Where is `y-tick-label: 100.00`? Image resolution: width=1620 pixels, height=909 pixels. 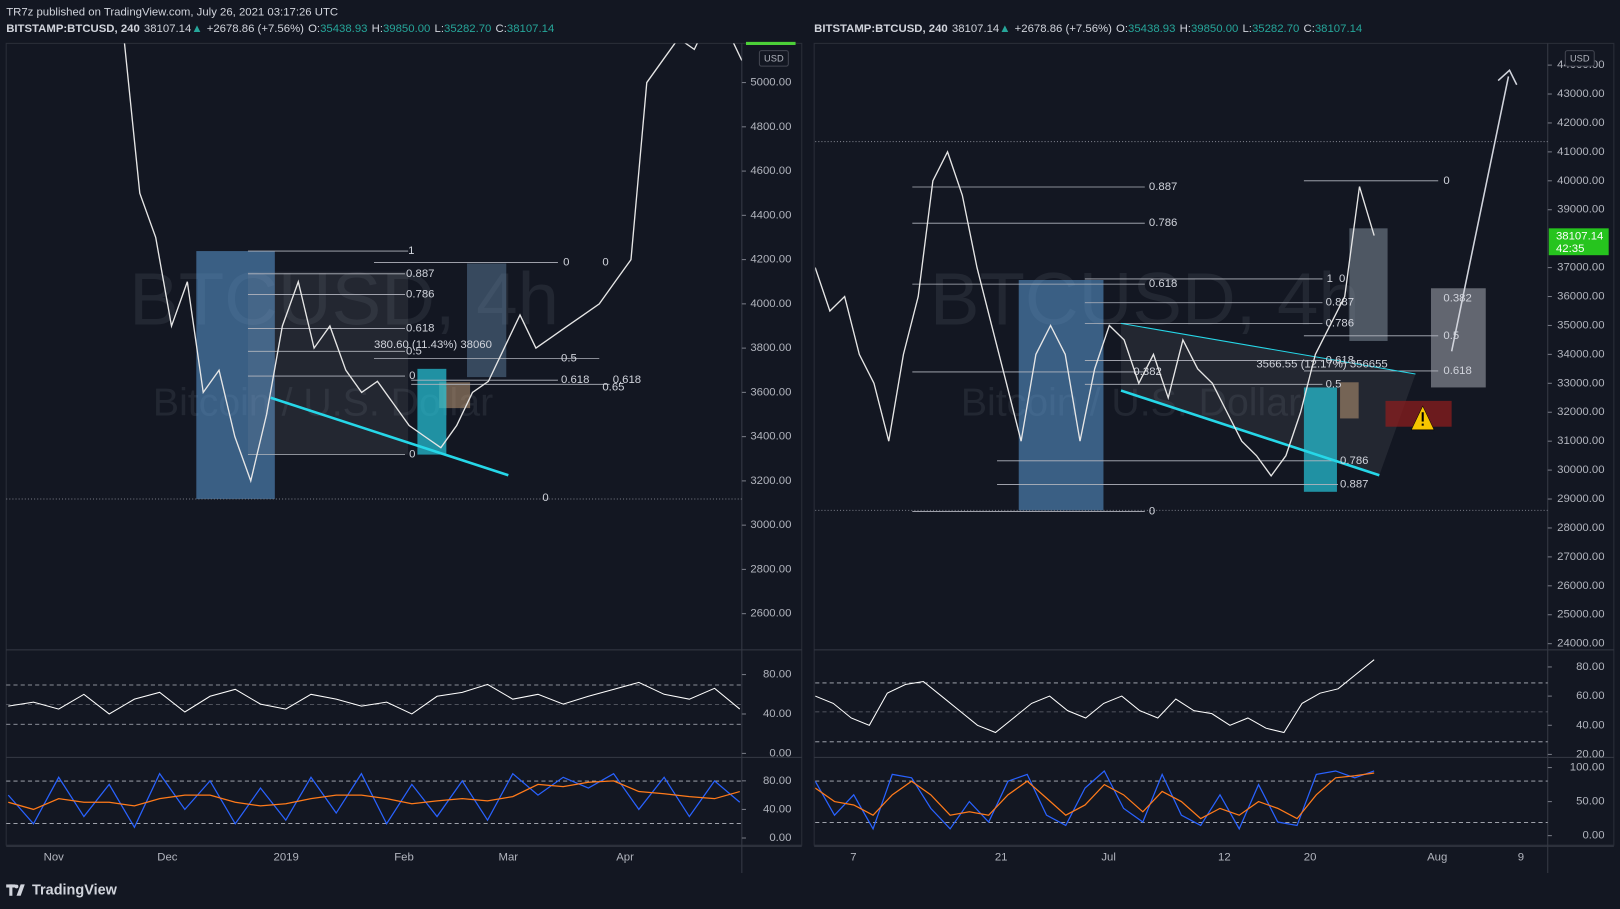
y-tick-label: 100.00 is located at coordinates (1587, 768).